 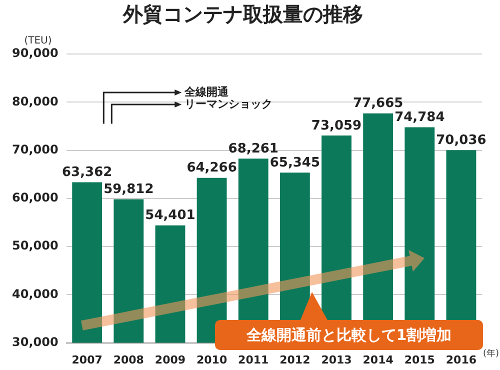 I want to click on data-label: 65,345, so click(x=295, y=163).